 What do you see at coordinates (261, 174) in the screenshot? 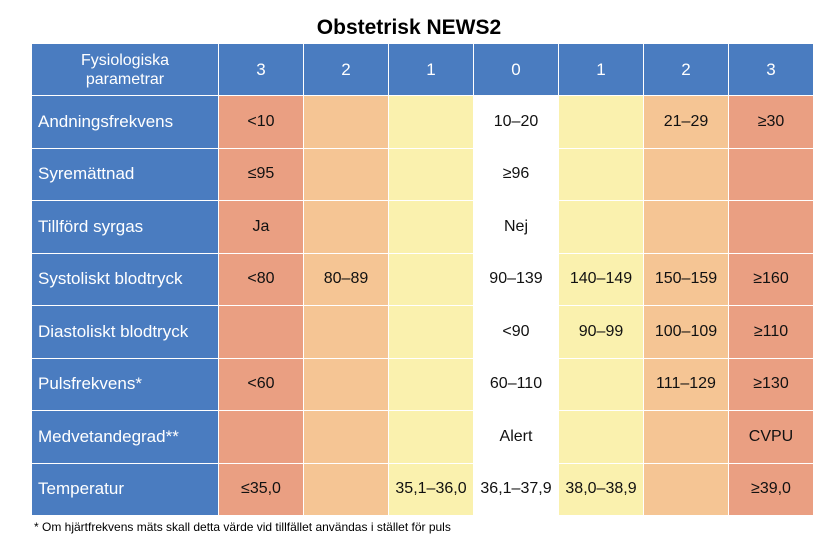
I see `table-cell: ≤95` at bounding box center [261, 174].